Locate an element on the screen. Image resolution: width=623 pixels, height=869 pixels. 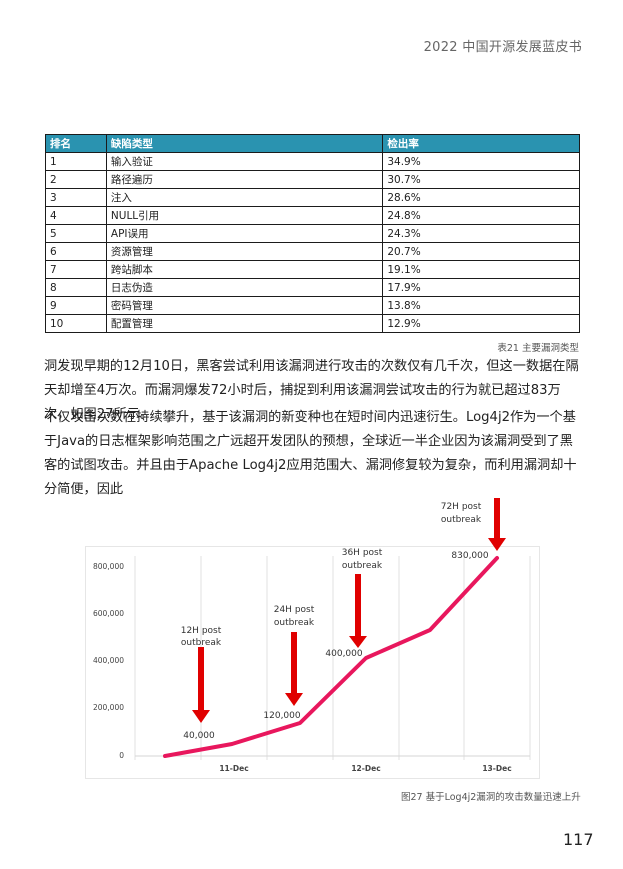
annotation-12h-line2: outbreak is located at coordinates (201, 643).